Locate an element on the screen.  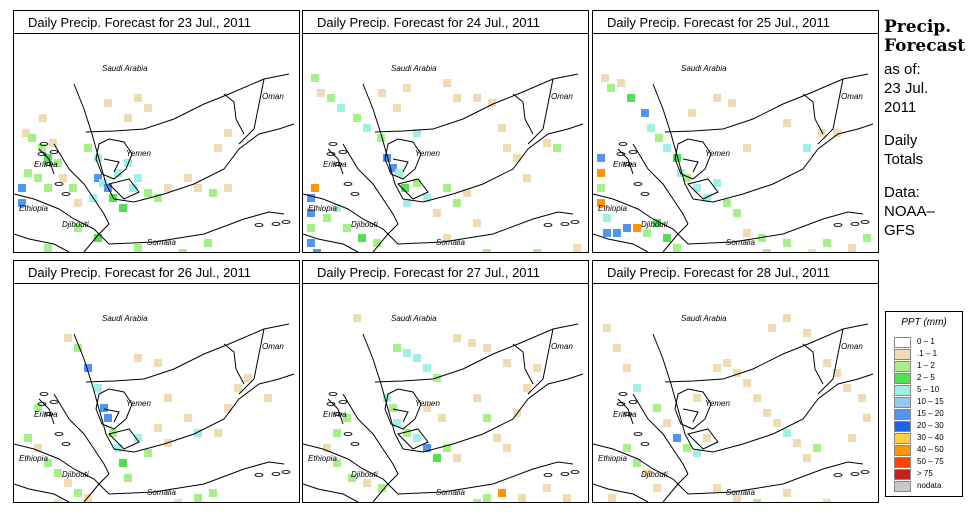
legend-label: 40 – 50 is located at coordinates (930, 449).